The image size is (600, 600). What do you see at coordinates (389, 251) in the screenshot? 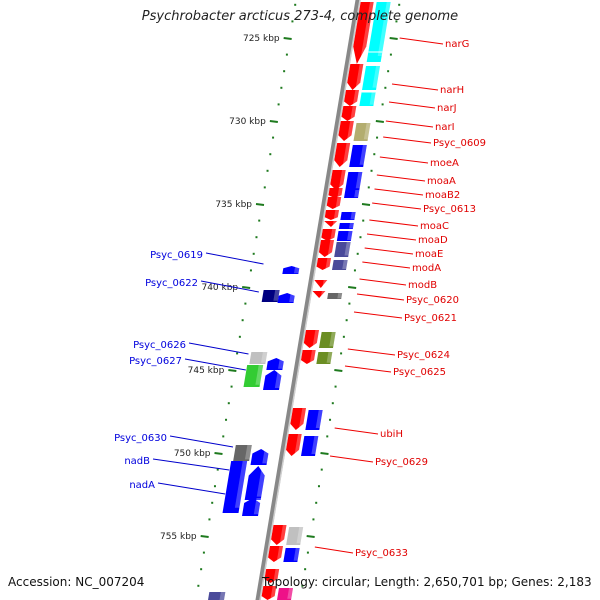
I see `leader-line-moaE` at bounding box center [389, 251].